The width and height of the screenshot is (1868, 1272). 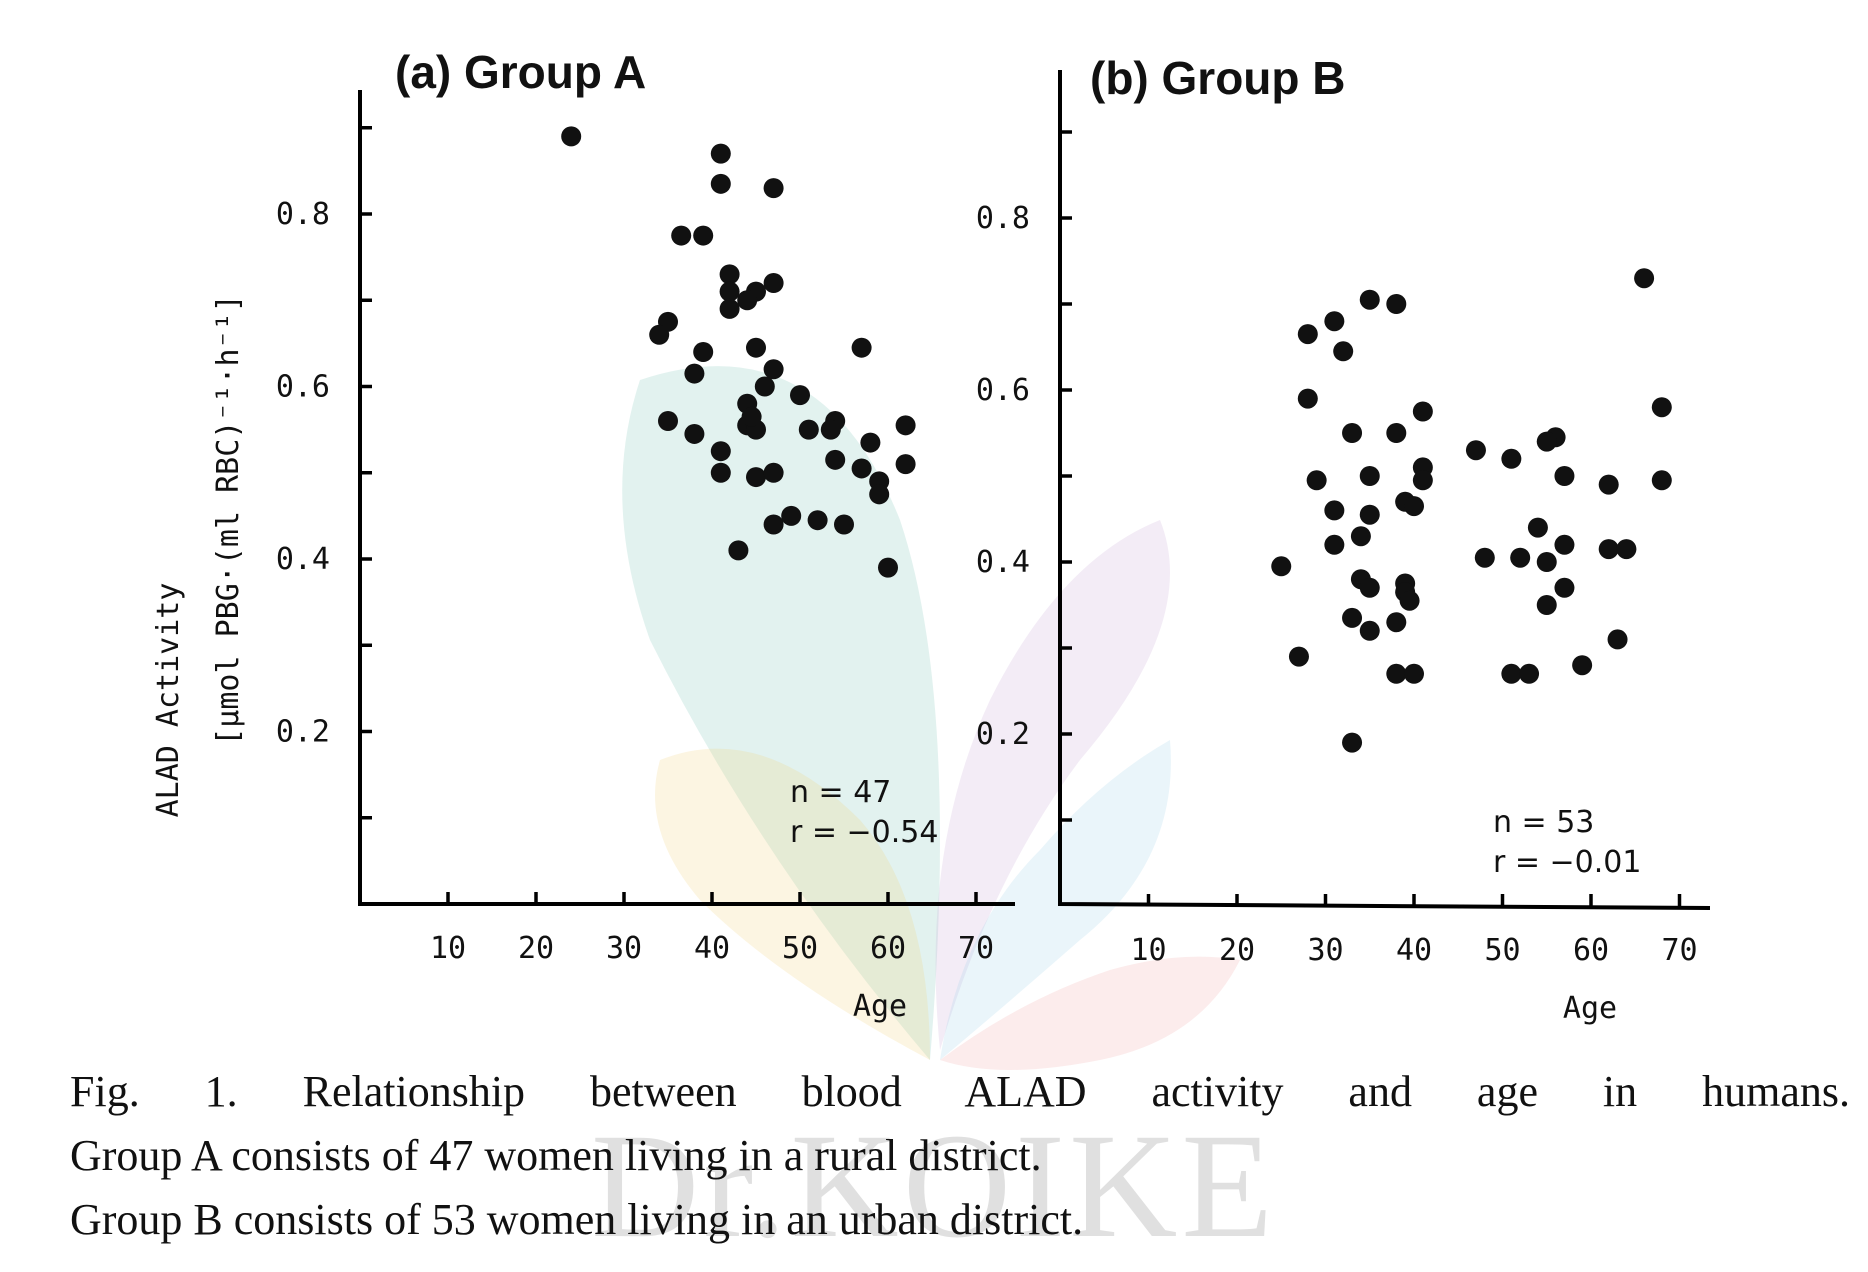 What do you see at coordinates (864, 832) in the screenshot?
I see `panel-a-r-label: r = −0.54` at bounding box center [864, 832].